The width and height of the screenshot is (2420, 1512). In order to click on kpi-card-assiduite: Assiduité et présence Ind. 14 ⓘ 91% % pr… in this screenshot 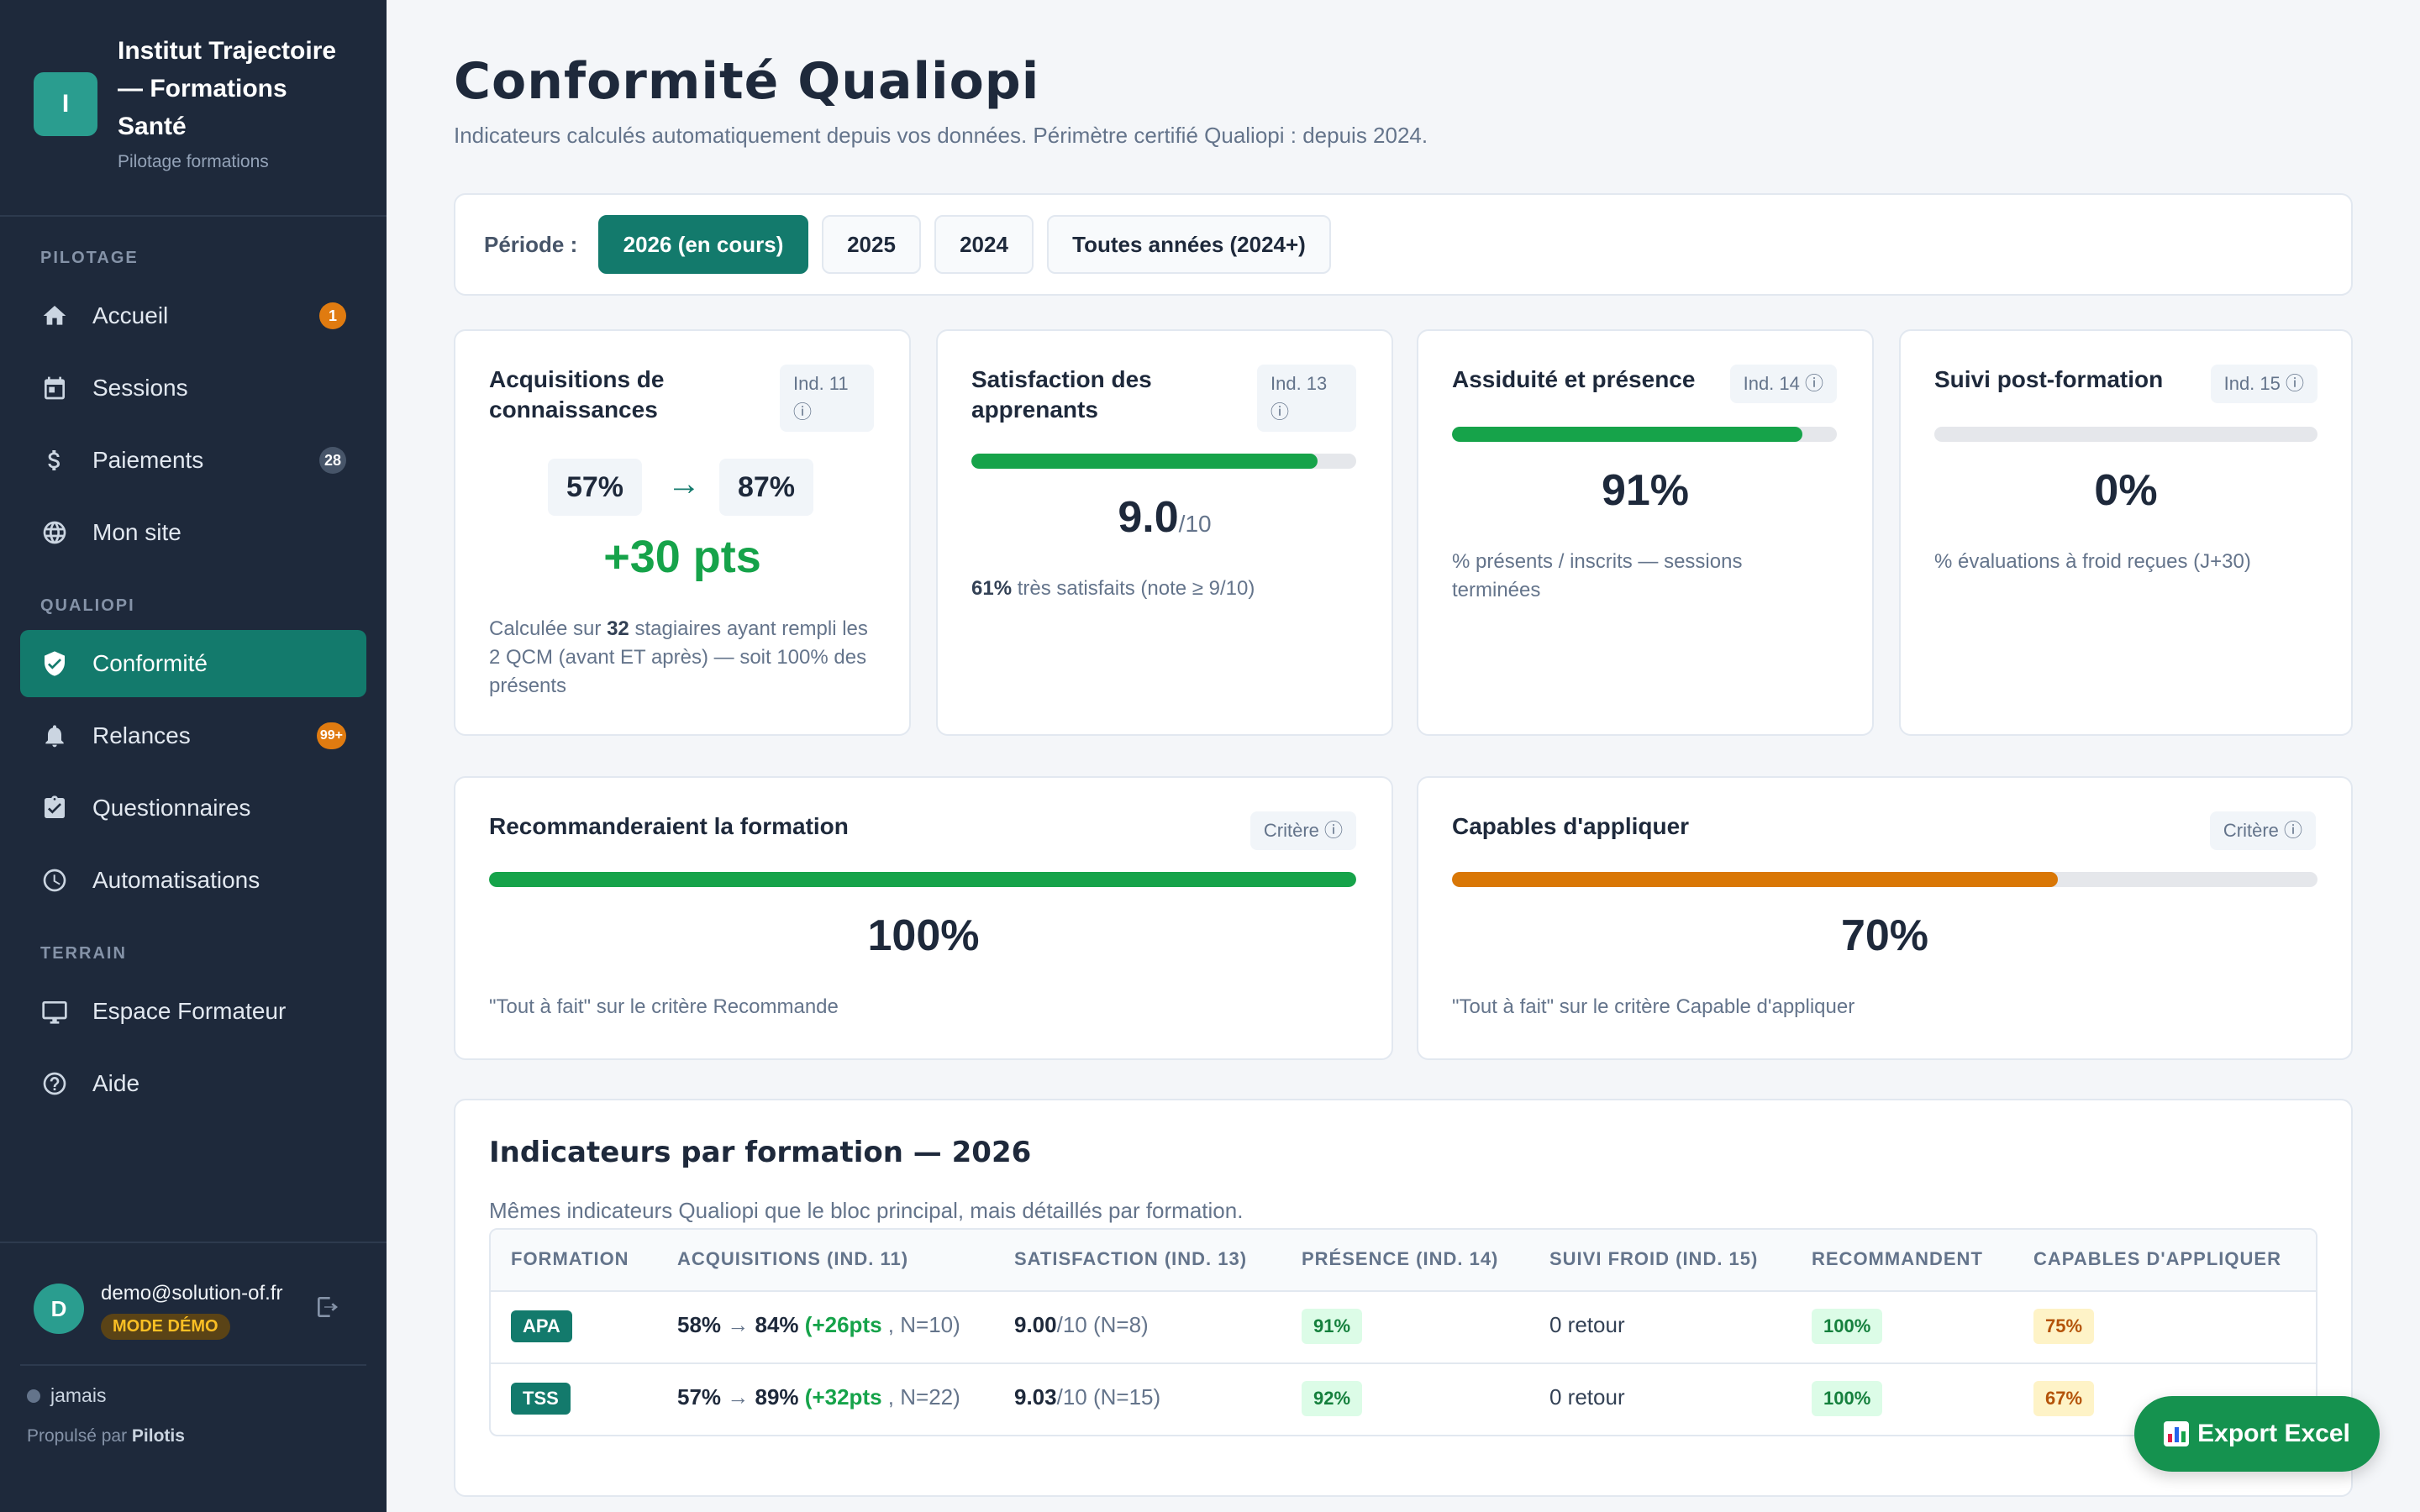, I will do `click(1646, 532)`.